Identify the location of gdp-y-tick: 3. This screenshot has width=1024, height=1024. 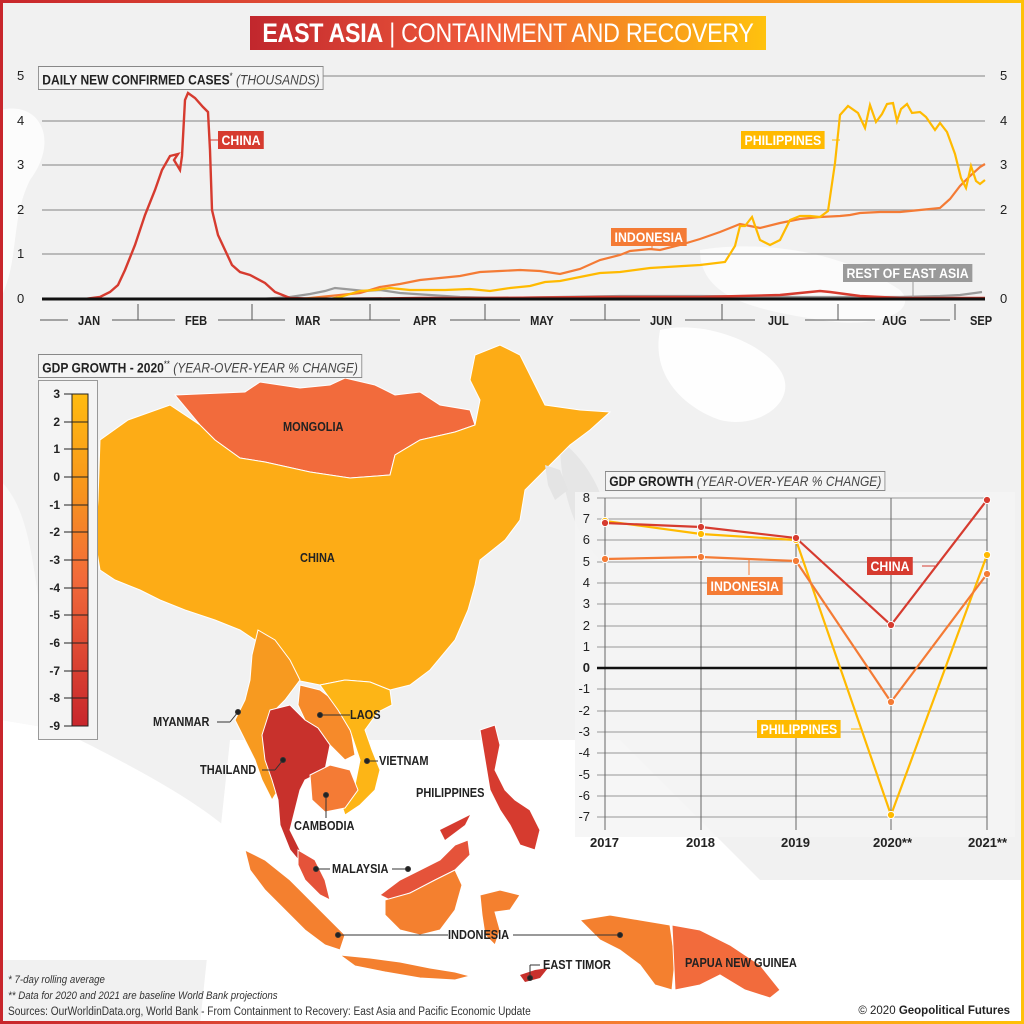
(586, 603).